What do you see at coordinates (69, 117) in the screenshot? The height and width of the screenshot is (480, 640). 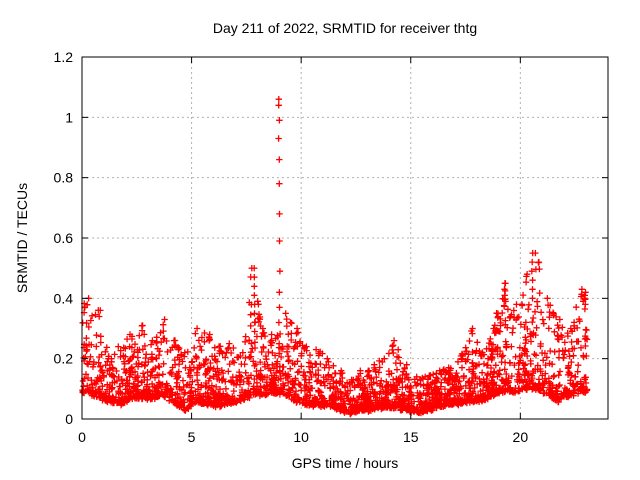 I see `y-tick-label: 1` at bounding box center [69, 117].